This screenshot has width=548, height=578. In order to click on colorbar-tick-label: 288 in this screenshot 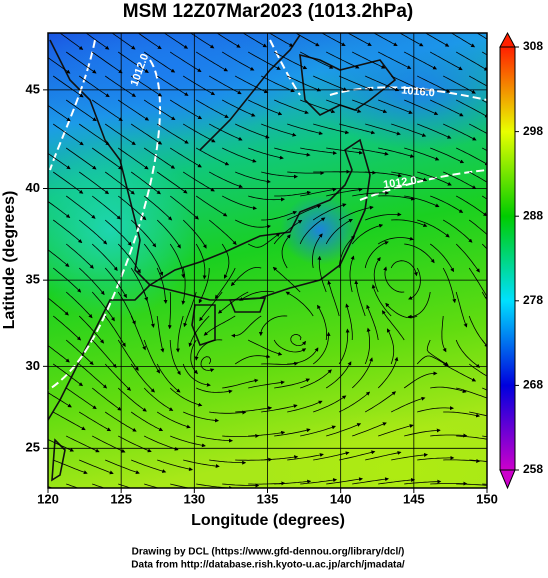, I will do `click(533, 215)`.